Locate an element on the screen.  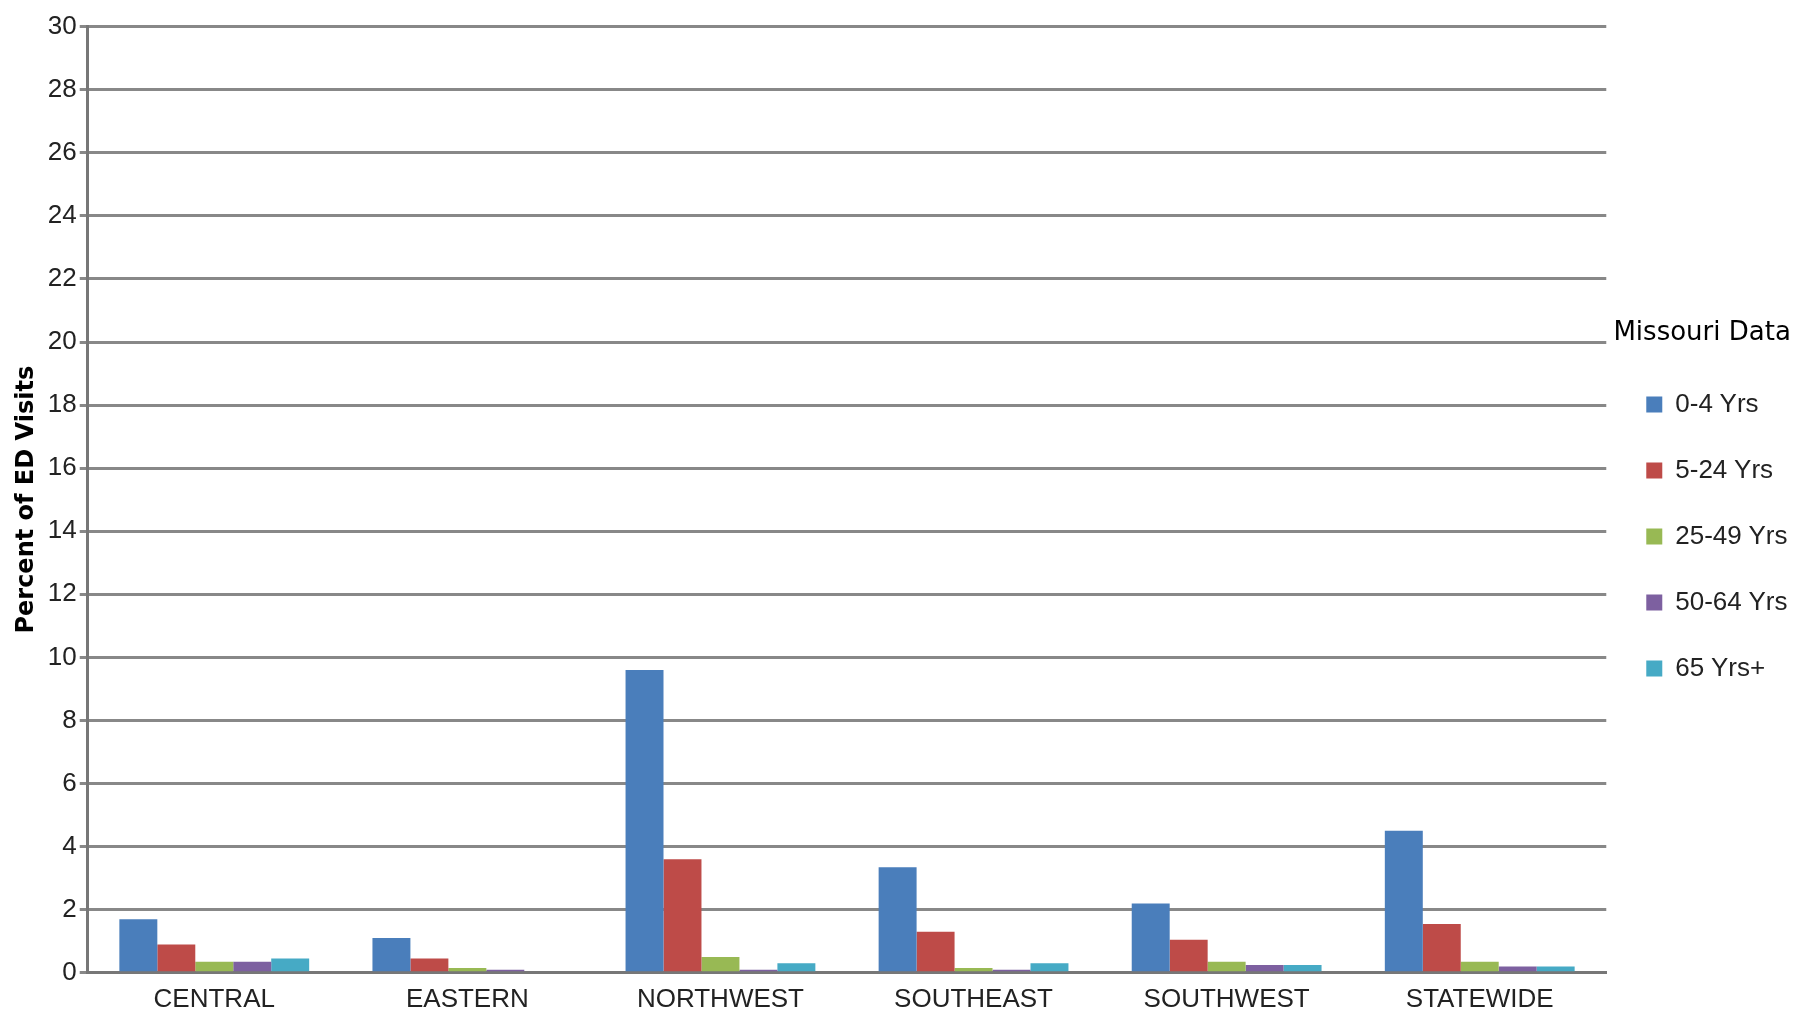
x-tick-label: STATEWIDE is located at coordinates (1479, 997).